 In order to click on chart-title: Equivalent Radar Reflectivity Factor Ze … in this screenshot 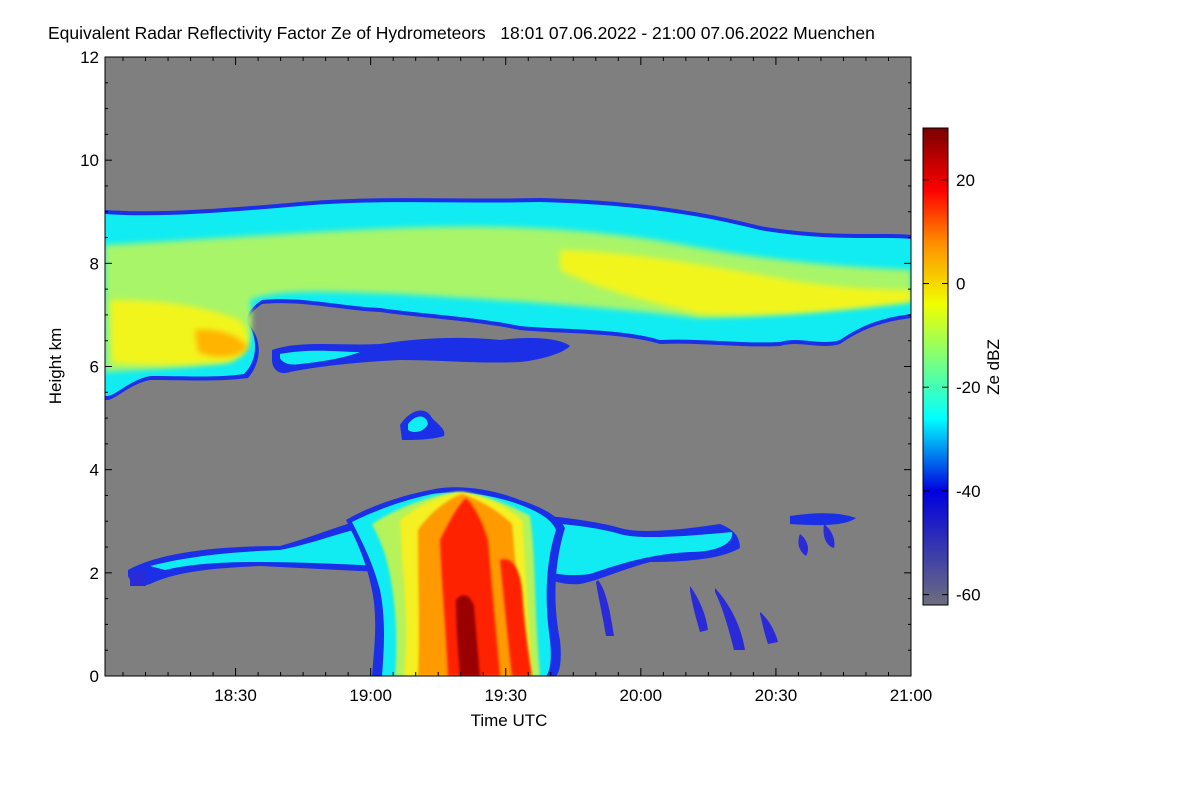, I will do `click(461, 33)`.